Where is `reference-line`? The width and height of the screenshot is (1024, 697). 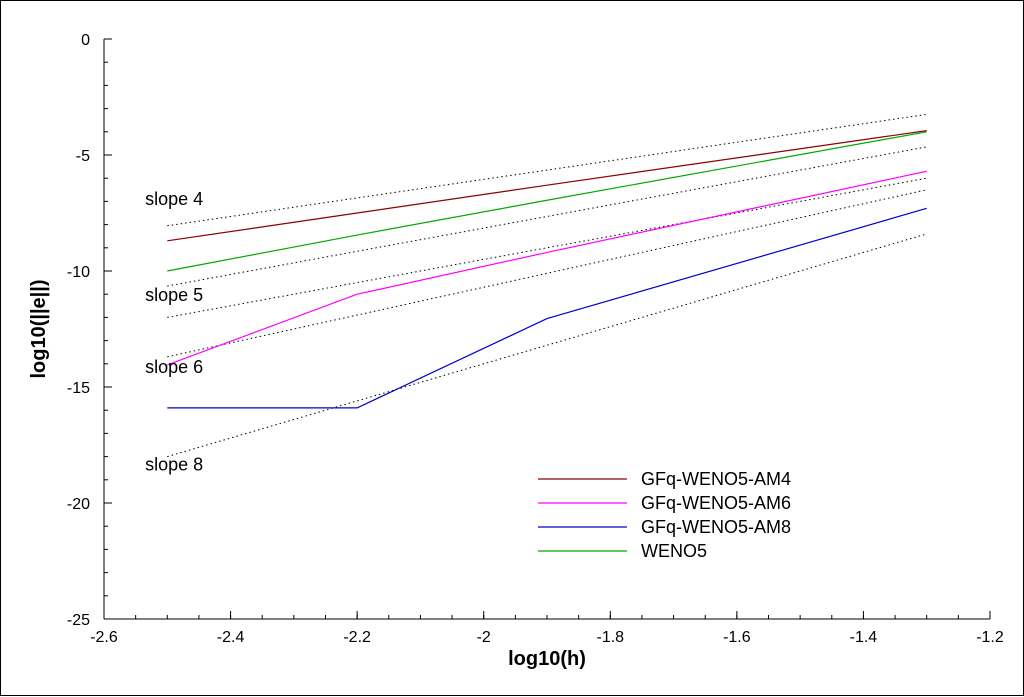
reference-line is located at coordinates (547, 170).